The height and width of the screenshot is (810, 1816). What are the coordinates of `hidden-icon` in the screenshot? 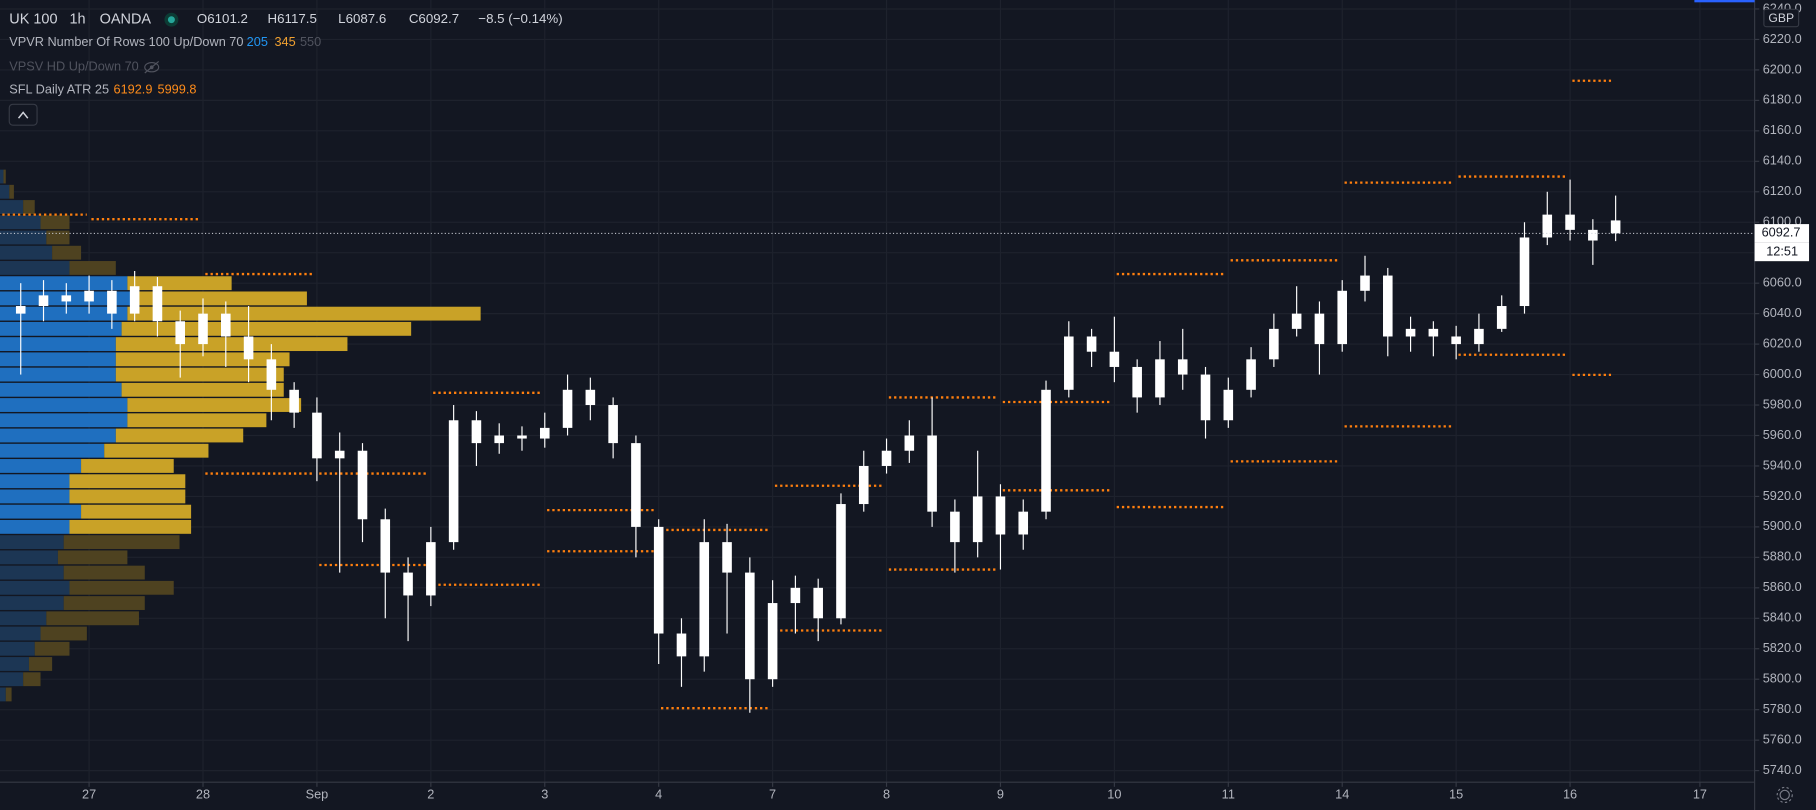 It's located at (152, 67).